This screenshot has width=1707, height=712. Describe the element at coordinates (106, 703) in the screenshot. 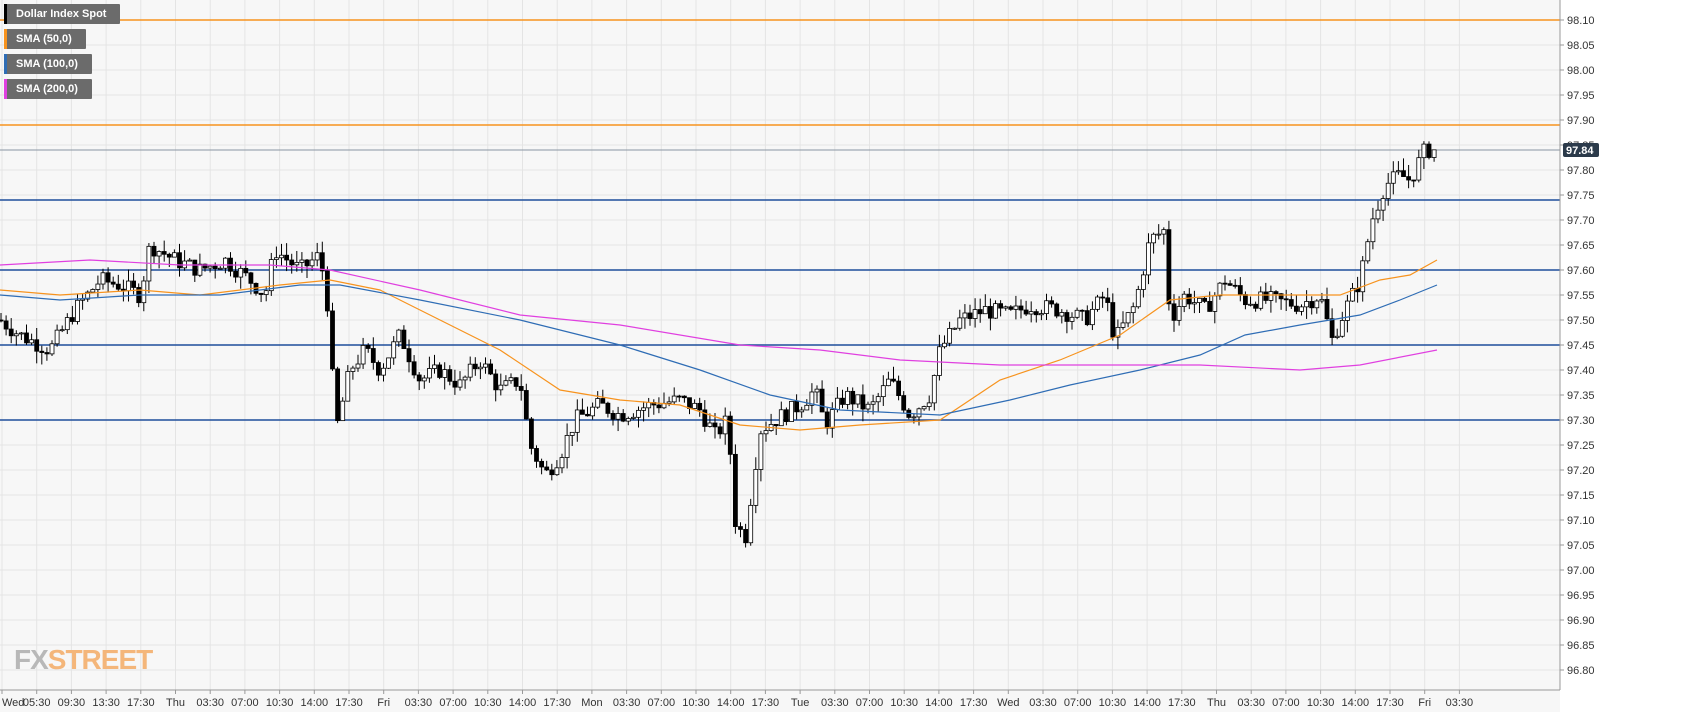

I see `x-tick-label: 13:30` at that location.